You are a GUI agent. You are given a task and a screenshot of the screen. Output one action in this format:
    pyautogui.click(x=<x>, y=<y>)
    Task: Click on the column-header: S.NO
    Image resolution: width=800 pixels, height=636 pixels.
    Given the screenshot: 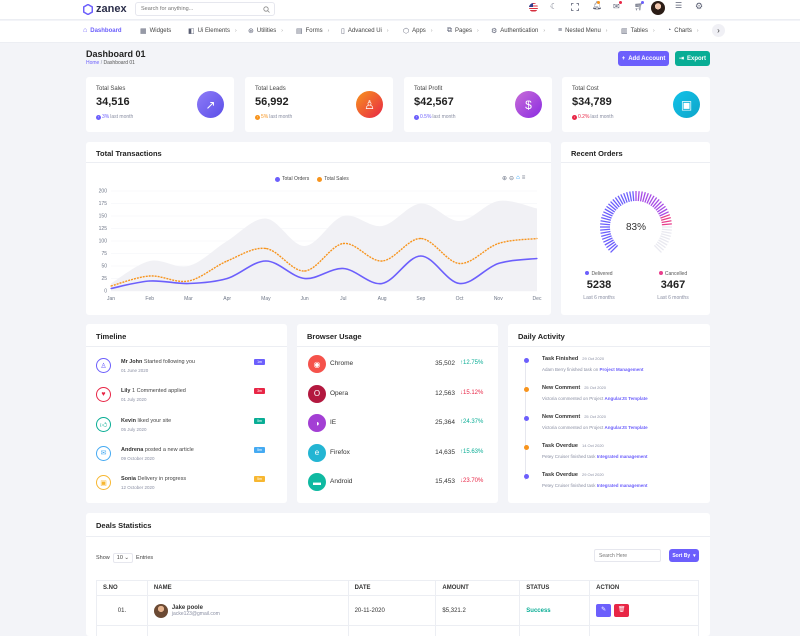 What is the action you would take?
    pyautogui.click(x=122, y=588)
    